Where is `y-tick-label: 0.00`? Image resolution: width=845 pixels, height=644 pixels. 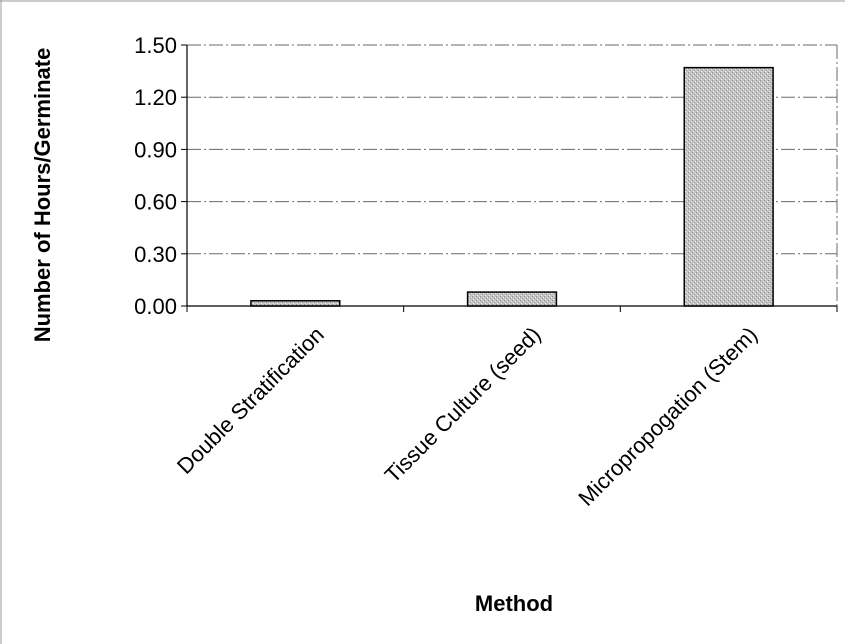 y-tick-label: 0.00 is located at coordinates (155, 306).